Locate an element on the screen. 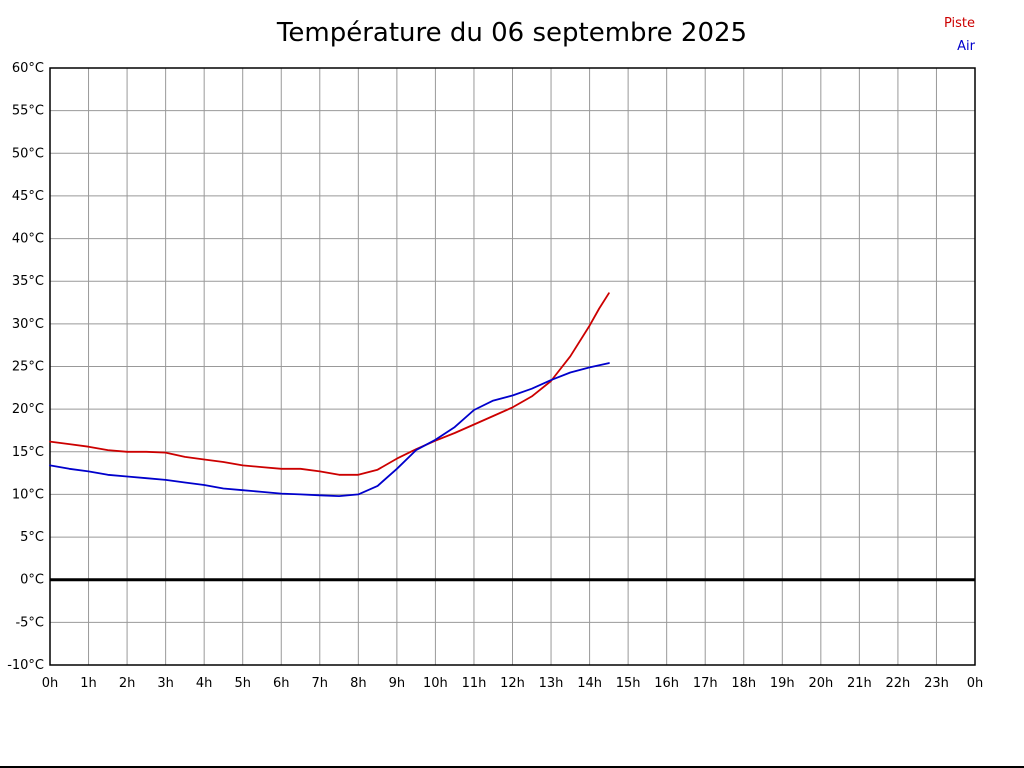  x-tick-label: 16h is located at coordinates (666, 683).